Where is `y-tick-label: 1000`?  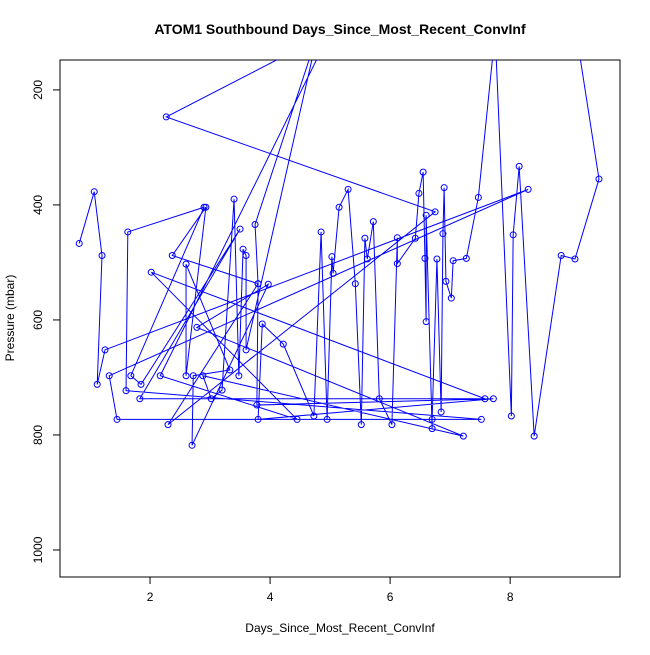
y-tick-label: 1000 is located at coordinates (38, 549).